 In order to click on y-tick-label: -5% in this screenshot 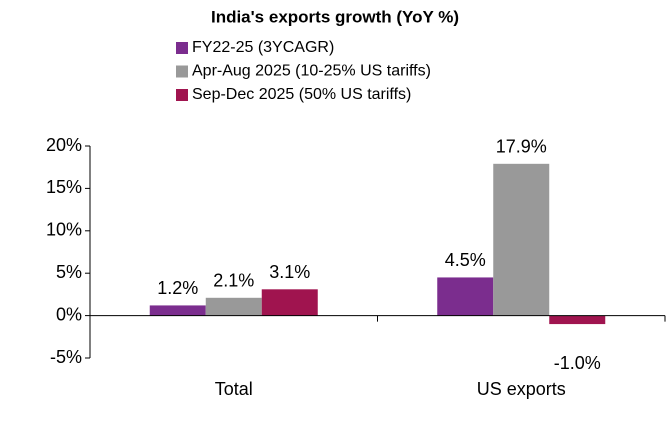, I will do `click(66, 357)`.